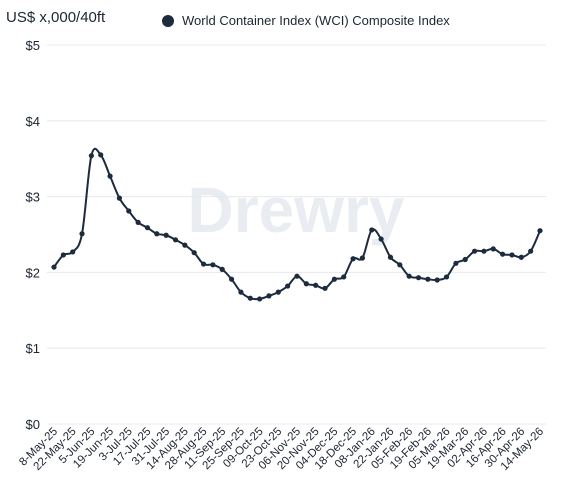 The width and height of the screenshot is (562, 500). Describe the element at coordinates (33, 197) in the screenshot. I see `y-tick-label: $3` at that location.